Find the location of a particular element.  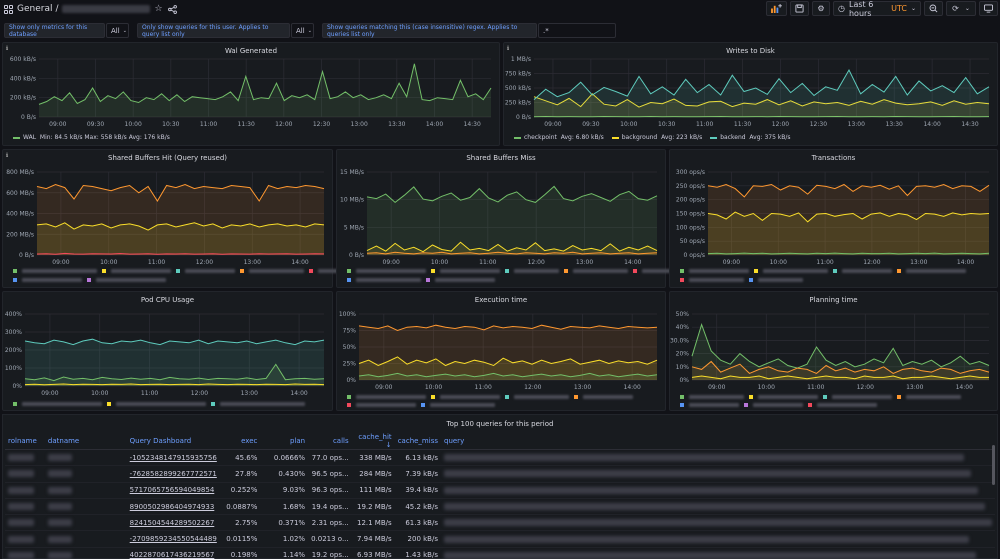

query-dashboard-link-text: -7628582899267772571 is located at coordinates (173, 473).